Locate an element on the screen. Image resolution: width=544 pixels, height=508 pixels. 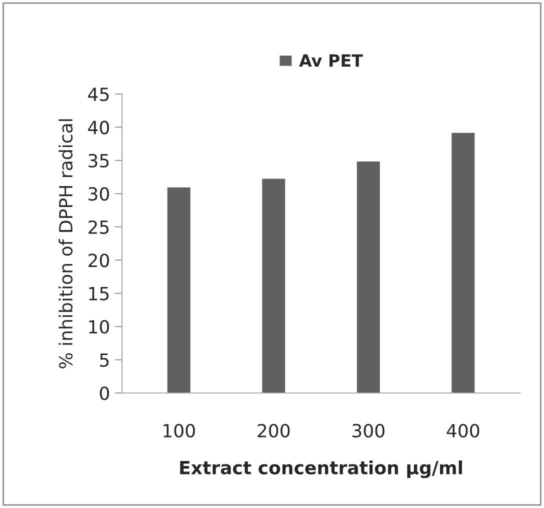
y-tick-label: 0 is located at coordinates (104, 393).